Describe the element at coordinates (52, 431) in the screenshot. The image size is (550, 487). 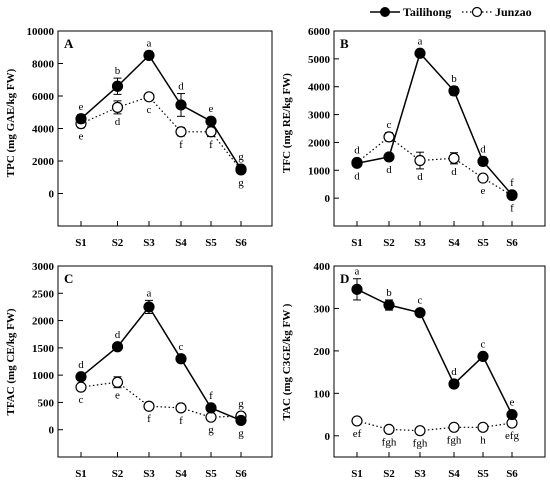
I see `panel-c-ytick-label: 0` at that location.